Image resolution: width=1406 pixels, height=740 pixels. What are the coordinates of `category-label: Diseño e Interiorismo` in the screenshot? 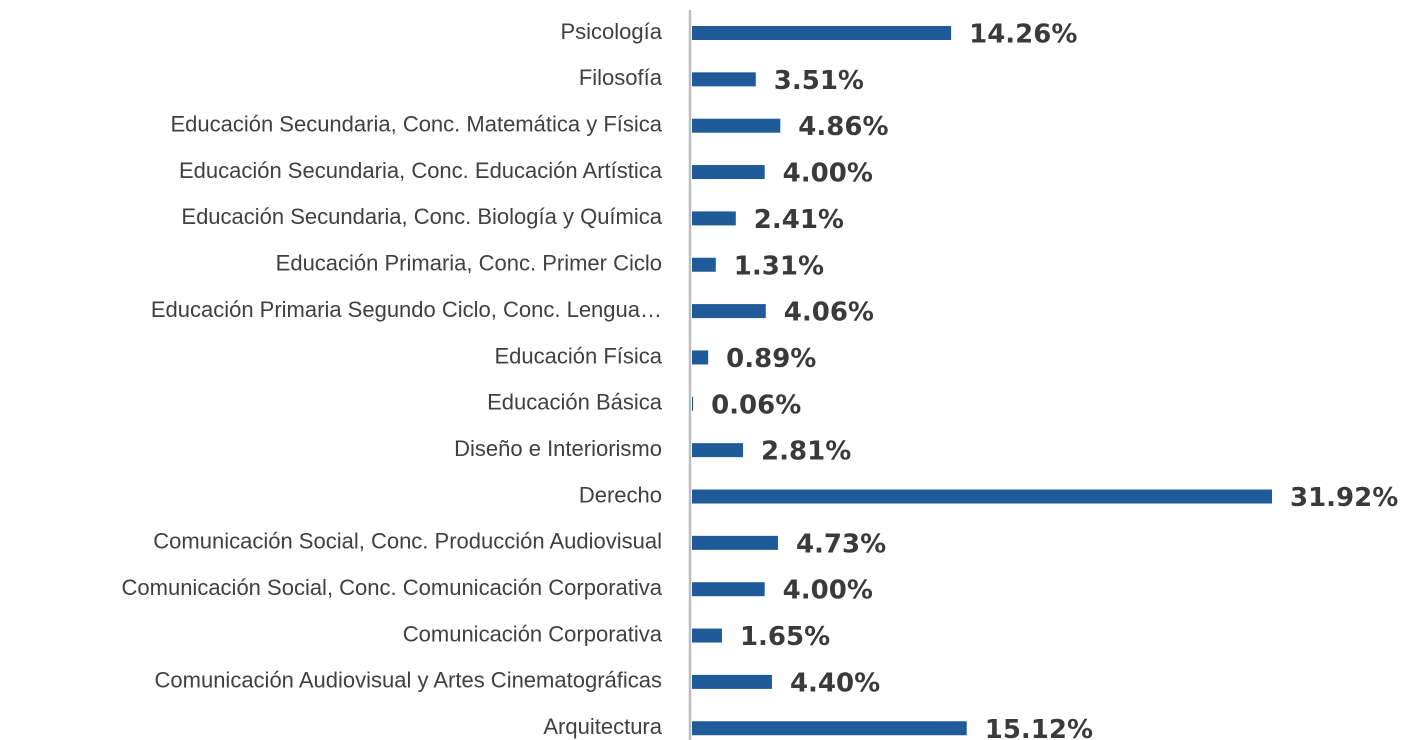 It's located at (558, 448).